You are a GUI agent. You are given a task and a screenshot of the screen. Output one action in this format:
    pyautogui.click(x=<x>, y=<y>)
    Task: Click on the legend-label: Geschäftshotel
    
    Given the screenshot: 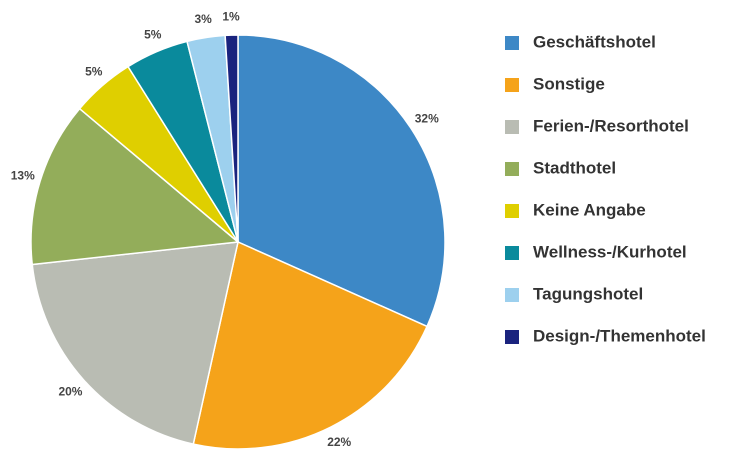 What is the action you would take?
    pyautogui.click(x=594, y=41)
    